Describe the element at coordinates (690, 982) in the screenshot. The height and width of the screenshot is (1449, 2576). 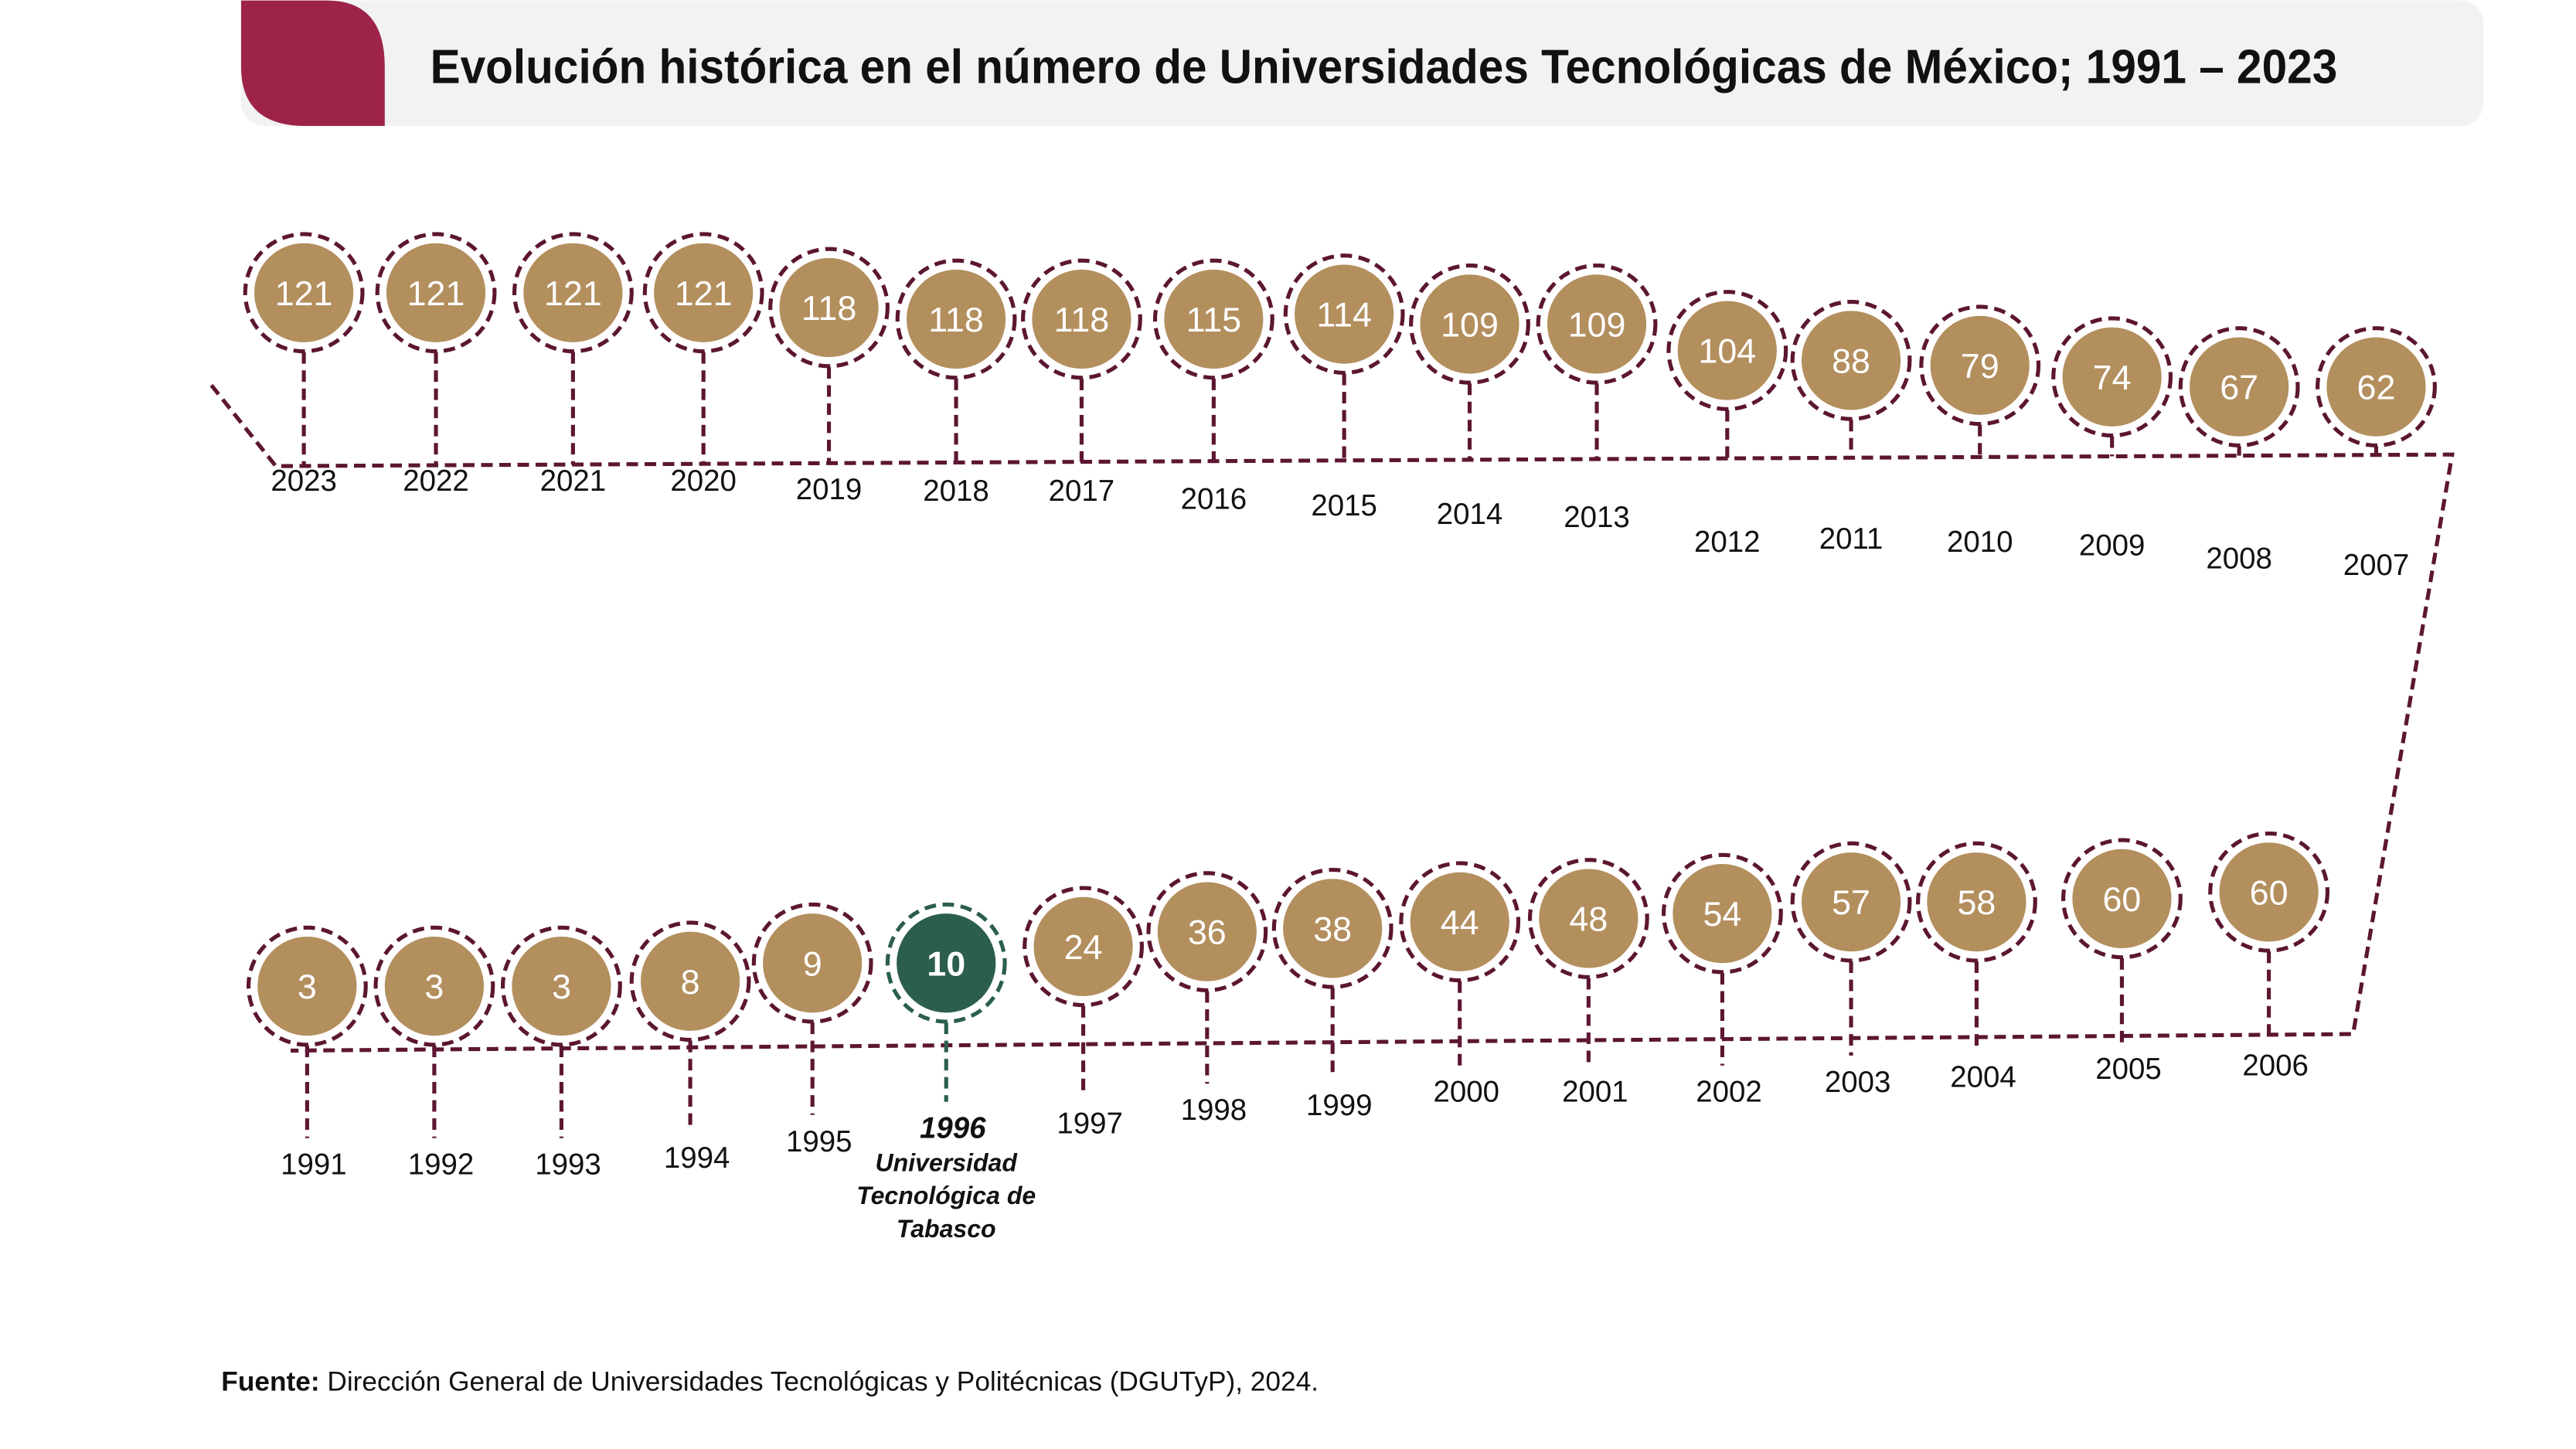
I see `value-label: 8` at that location.